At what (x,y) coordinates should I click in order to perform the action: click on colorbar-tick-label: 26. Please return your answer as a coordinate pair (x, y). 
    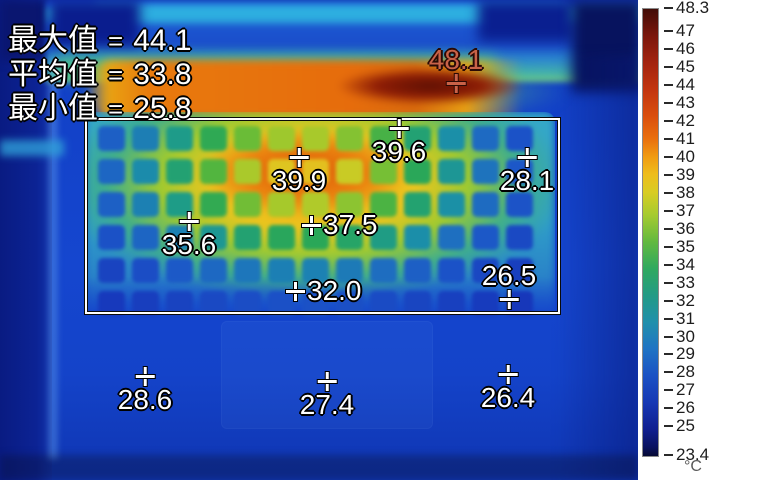
    Looking at the image, I should click on (685, 408).